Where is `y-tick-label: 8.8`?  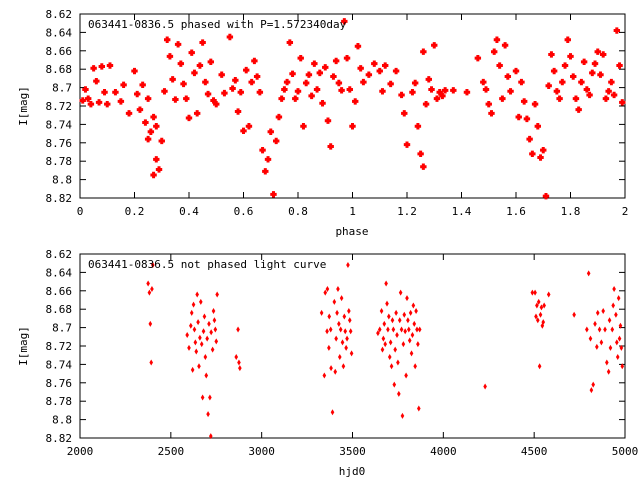
y-tick-label: 8.8 is located at coordinates (62, 420).